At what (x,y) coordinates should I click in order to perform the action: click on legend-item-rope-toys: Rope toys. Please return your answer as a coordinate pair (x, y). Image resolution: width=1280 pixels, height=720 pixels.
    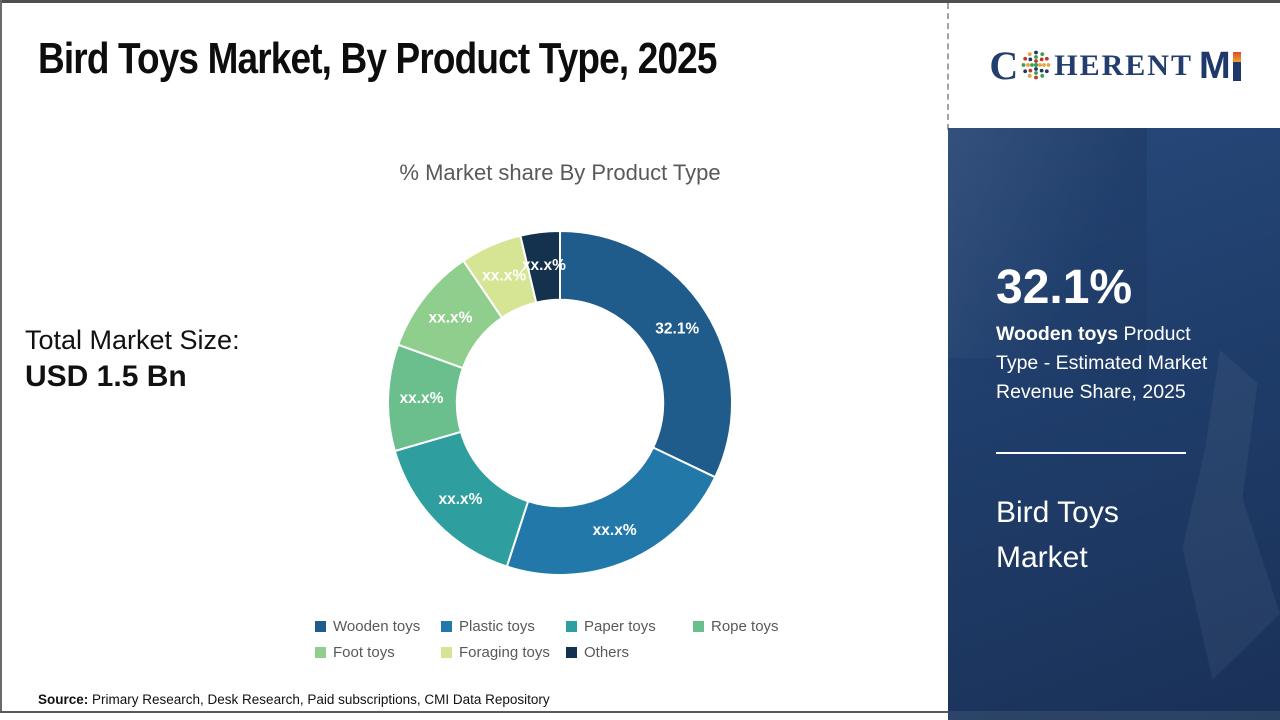
    Looking at the image, I should click on (736, 626).